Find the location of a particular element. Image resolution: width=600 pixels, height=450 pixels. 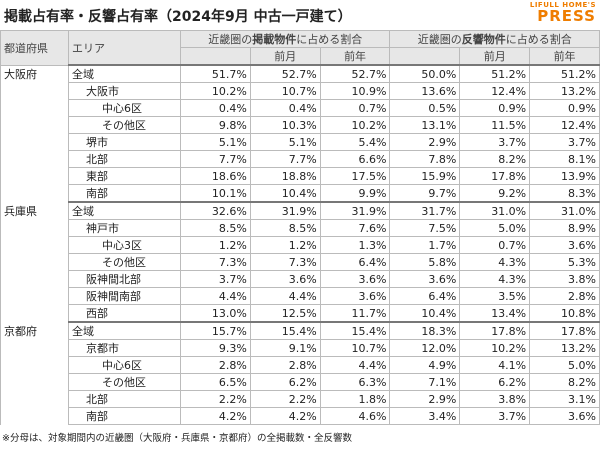

value: 17.5% is located at coordinates (355, 176).